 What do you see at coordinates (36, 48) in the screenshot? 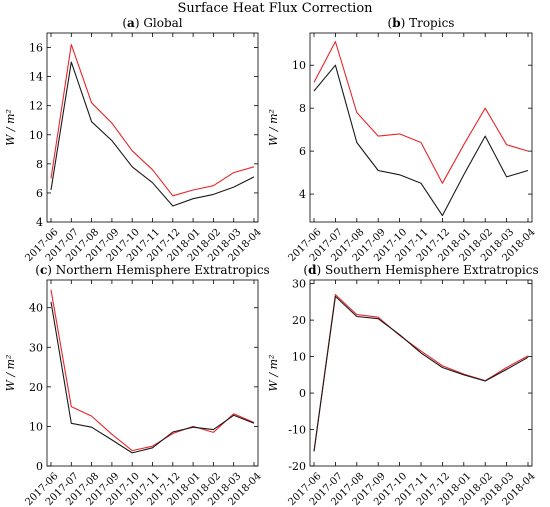
I see `y-tick-label: 16` at bounding box center [36, 48].